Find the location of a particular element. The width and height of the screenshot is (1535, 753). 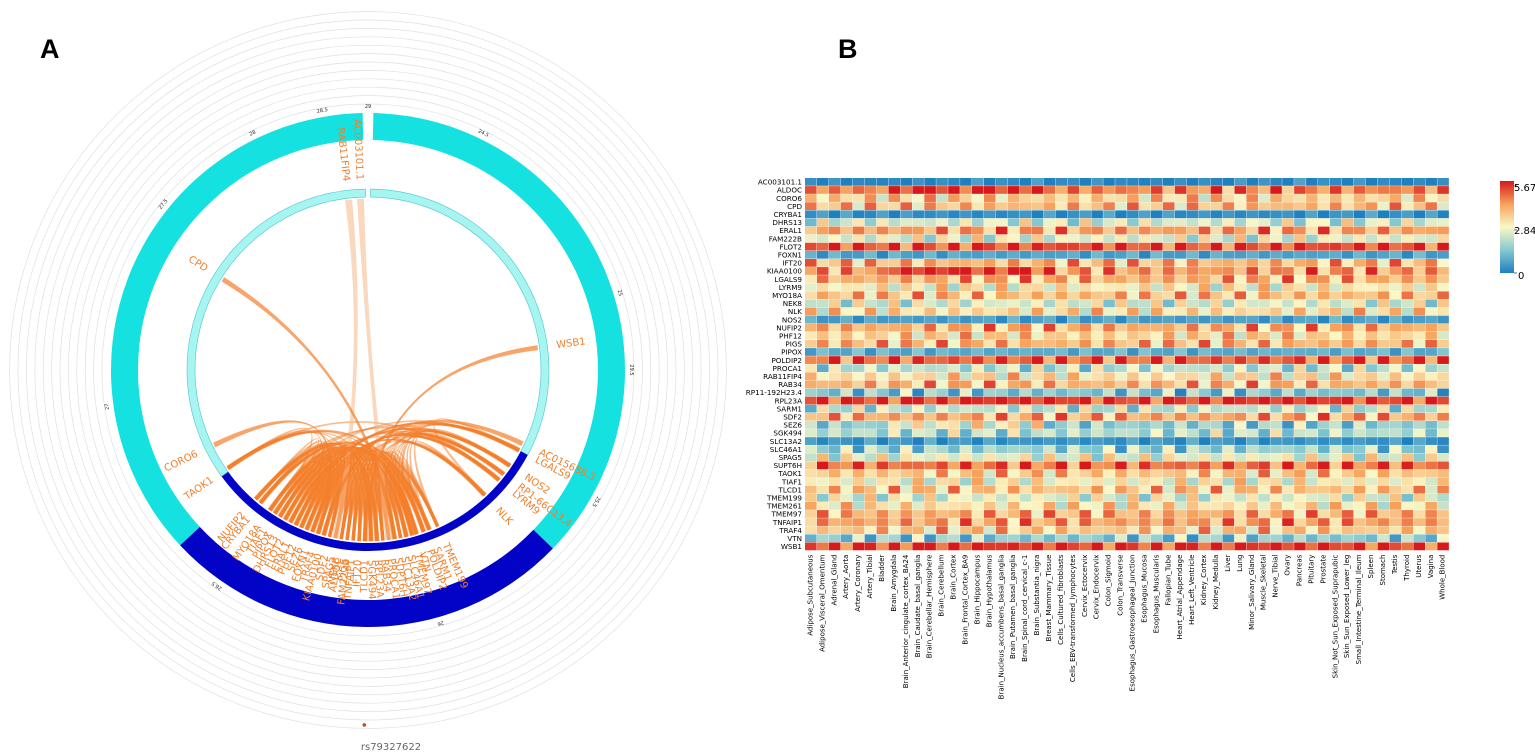

heatmap-column-label: Bladder is located at coordinates (882, 567).